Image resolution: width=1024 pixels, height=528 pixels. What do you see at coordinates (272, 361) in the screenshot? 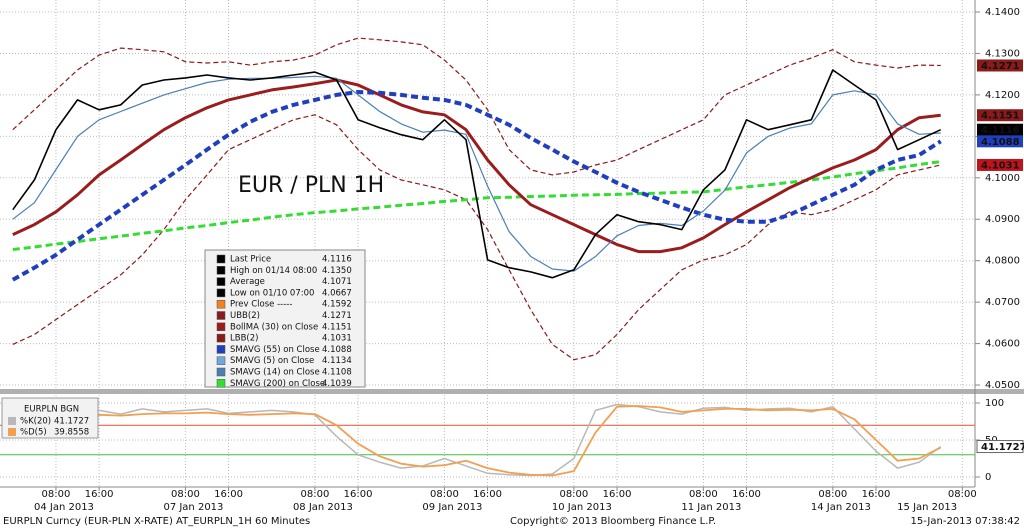
I see `legend-label: SMAVG (5) on Close` at bounding box center [272, 361].